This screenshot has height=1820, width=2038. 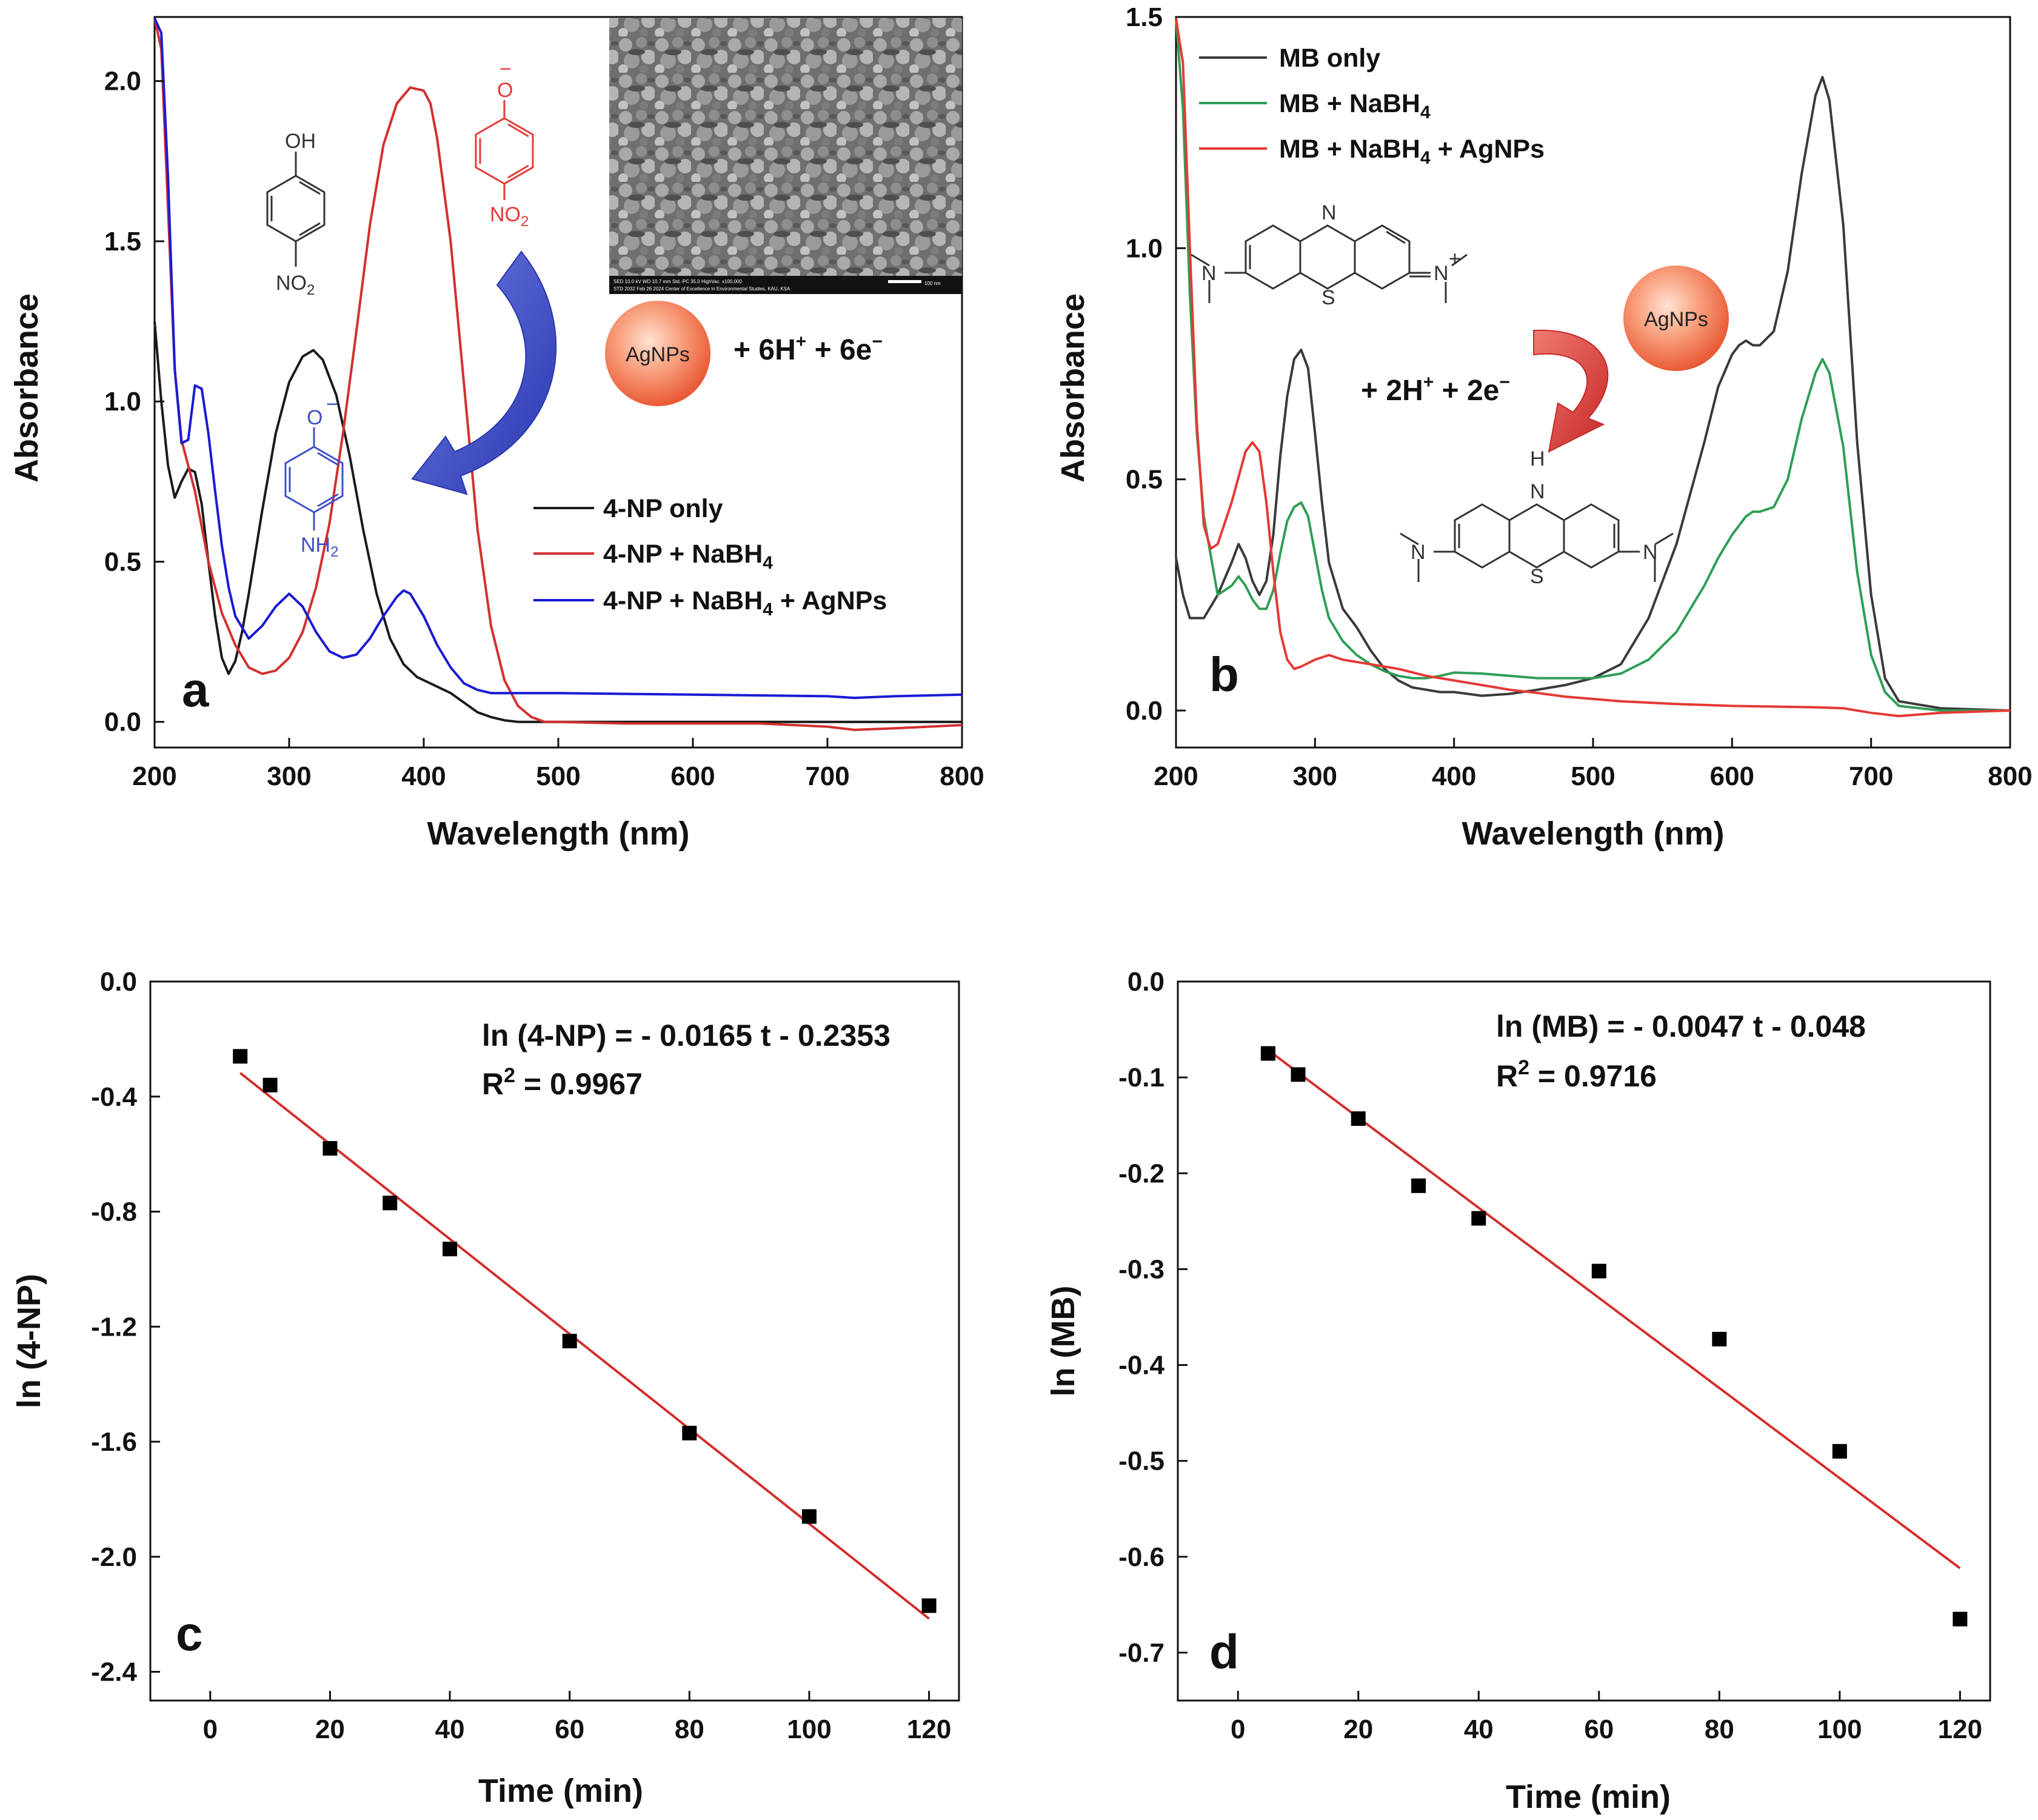 What do you see at coordinates (1063, 1341) in the screenshot?
I see `y-axis-label: ln (MB)` at bounding box center [1063, 1341].